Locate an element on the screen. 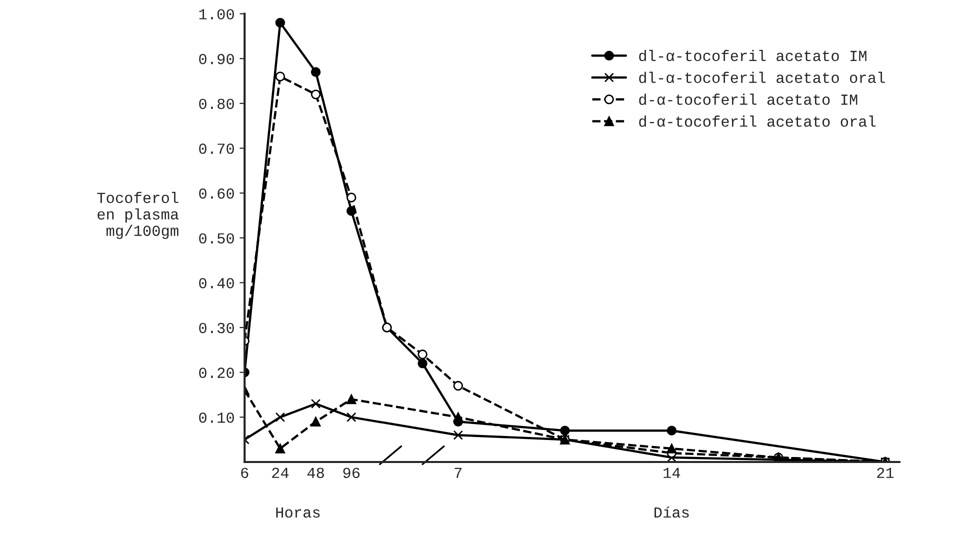  x-tick-label: 6 is located at coordinates (244, 473).